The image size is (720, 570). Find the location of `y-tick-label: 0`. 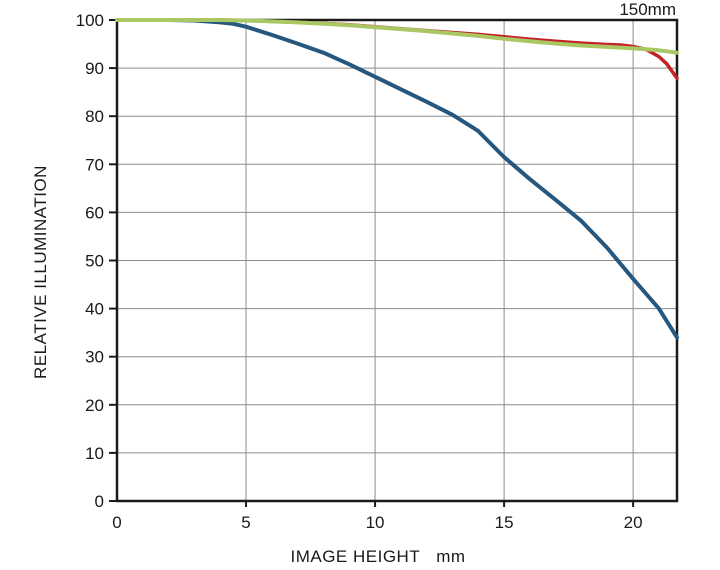

y-tick-label: 0 is located at coordinates (99, 501).